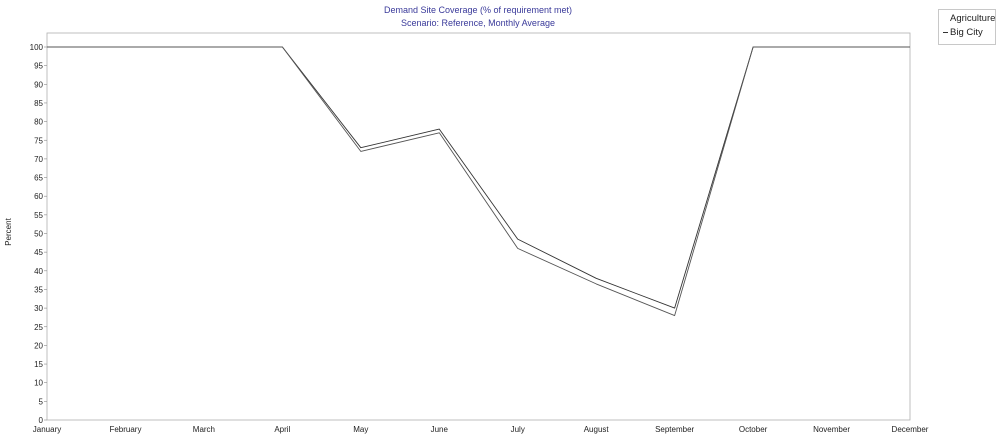 The width and height of the screenshot is (1001, 436). I want to click on x-tick-label-july: July, so click(518, 429).